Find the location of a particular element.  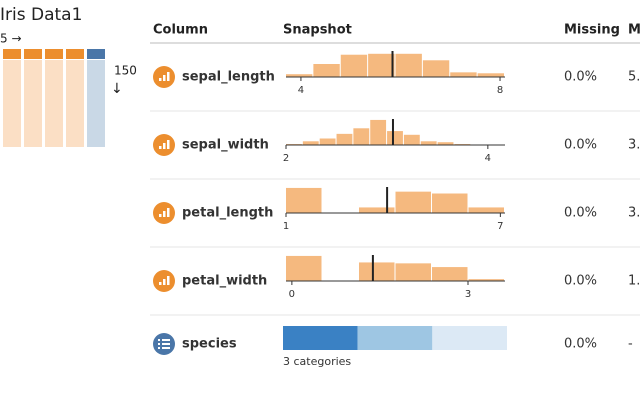

mean-value: 1. is located at coordinates (634, 281).